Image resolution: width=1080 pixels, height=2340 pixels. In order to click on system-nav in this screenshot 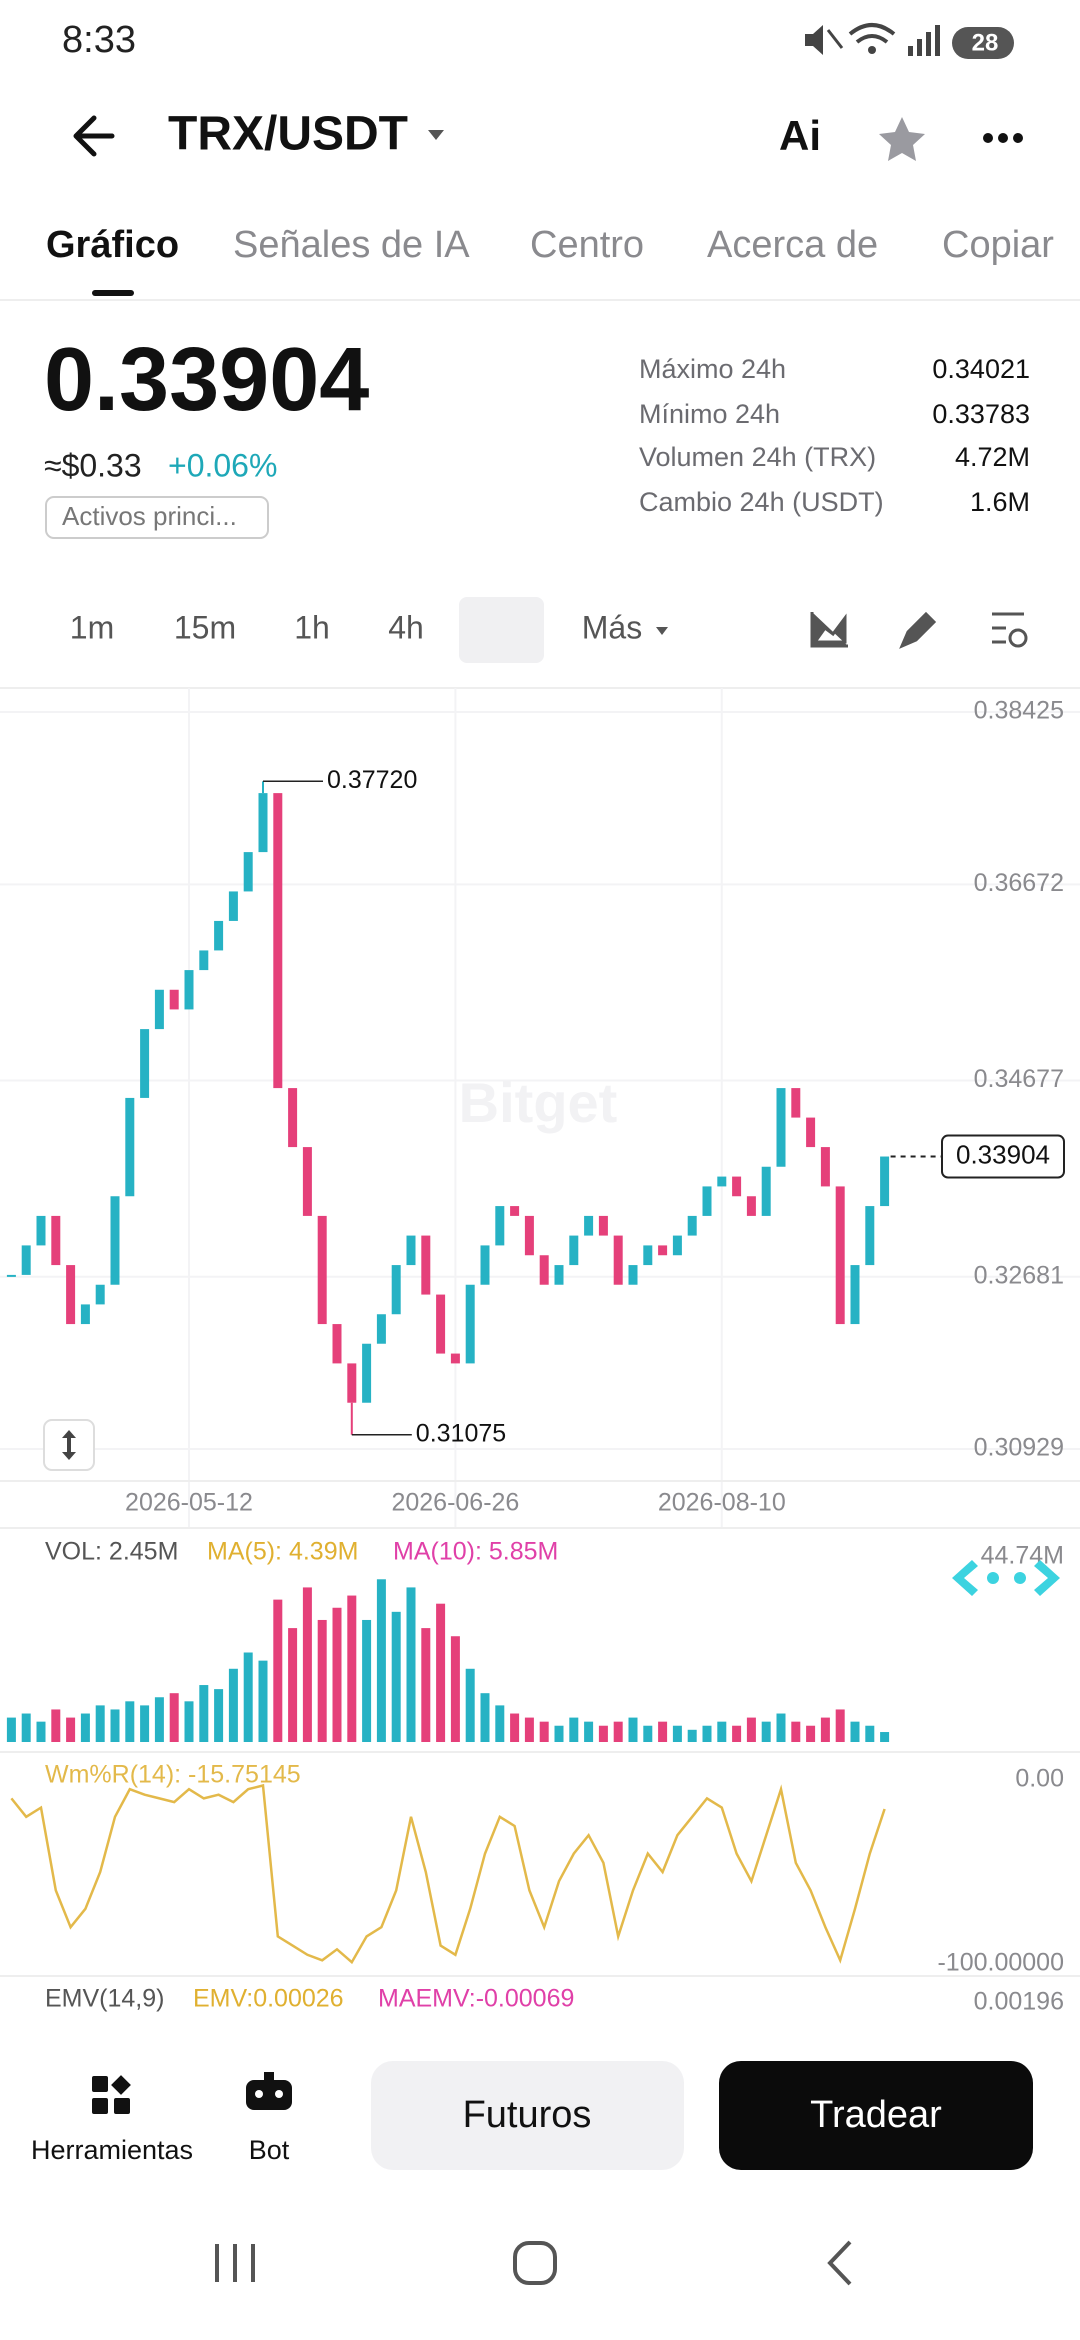, I will do `click(533, 2263)`.